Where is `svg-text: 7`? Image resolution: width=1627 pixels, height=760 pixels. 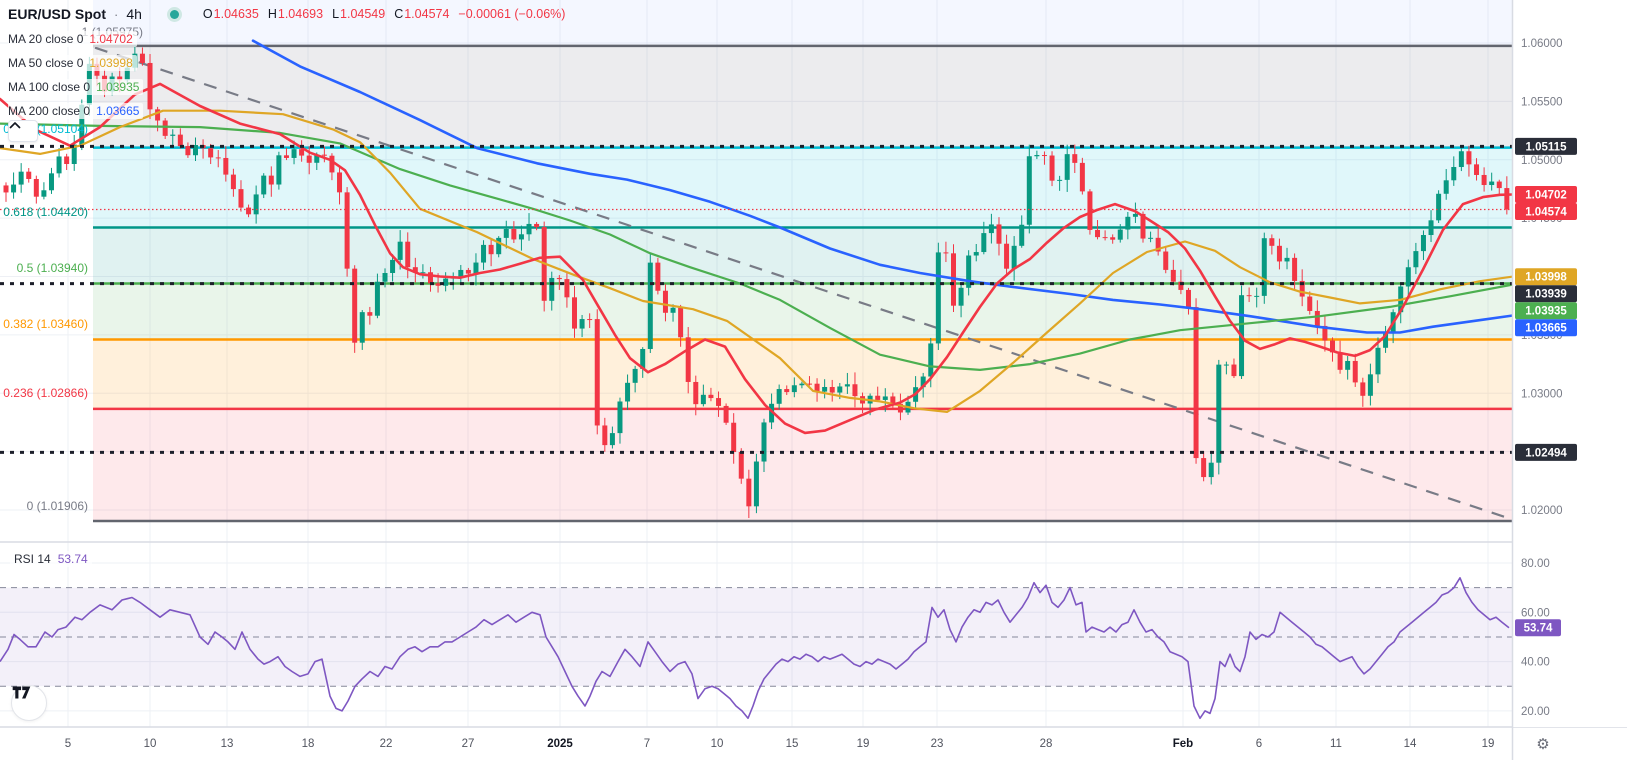
svg-text: 7 is located at coordinates (647, 744).